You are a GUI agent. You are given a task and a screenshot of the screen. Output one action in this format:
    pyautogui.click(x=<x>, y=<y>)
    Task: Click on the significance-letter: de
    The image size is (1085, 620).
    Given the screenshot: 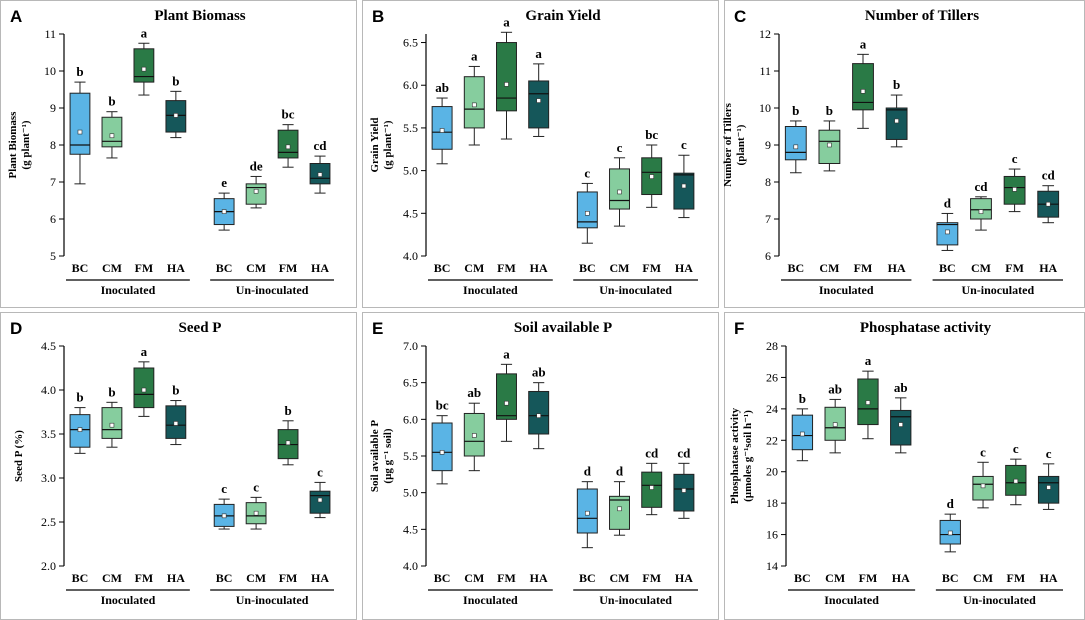 What is the action you would take?
    pyautogui.click(x=256, y=165)
    